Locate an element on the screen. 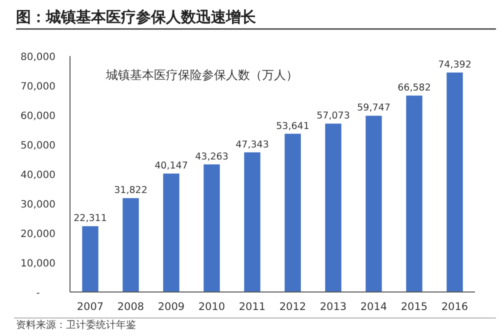 The width and height of the screenshot is (500, 336). y-tick-label: 50,000 is located at coordinates (38, 146).